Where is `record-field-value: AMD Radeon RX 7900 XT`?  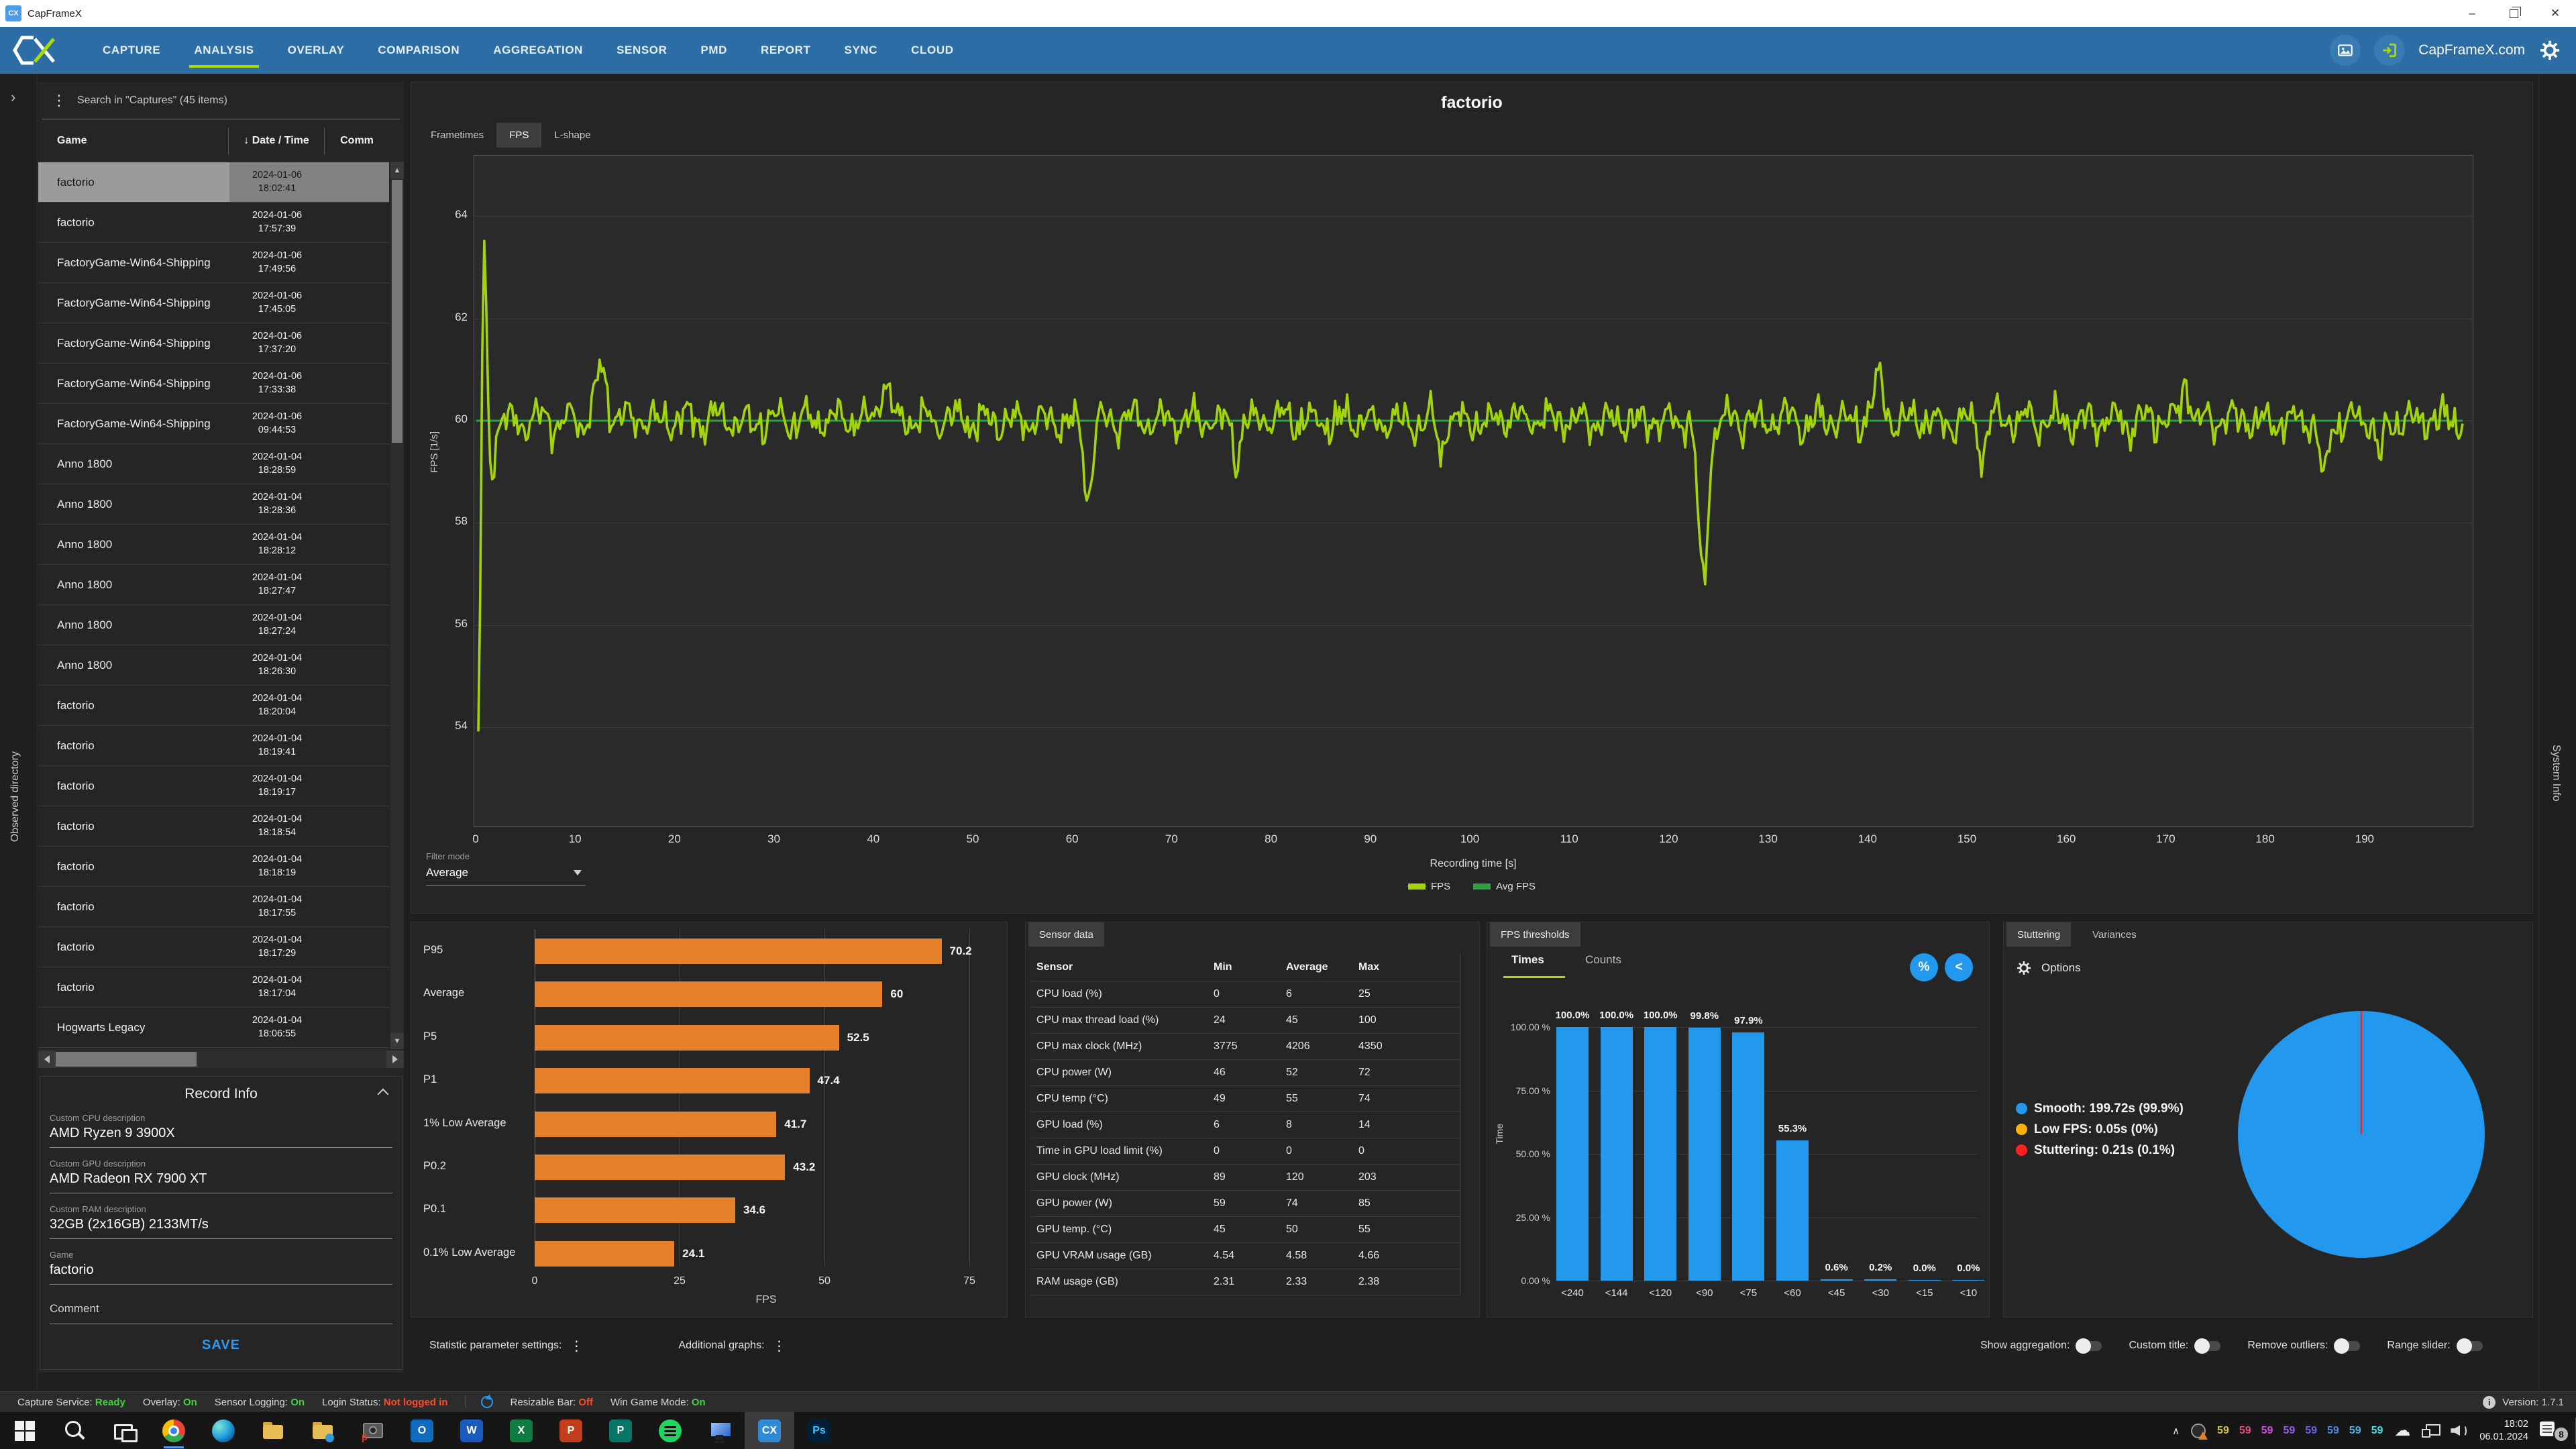
record-field-value: AMD Radeon RX 7900 XT is located at coordinates (221, 1182).